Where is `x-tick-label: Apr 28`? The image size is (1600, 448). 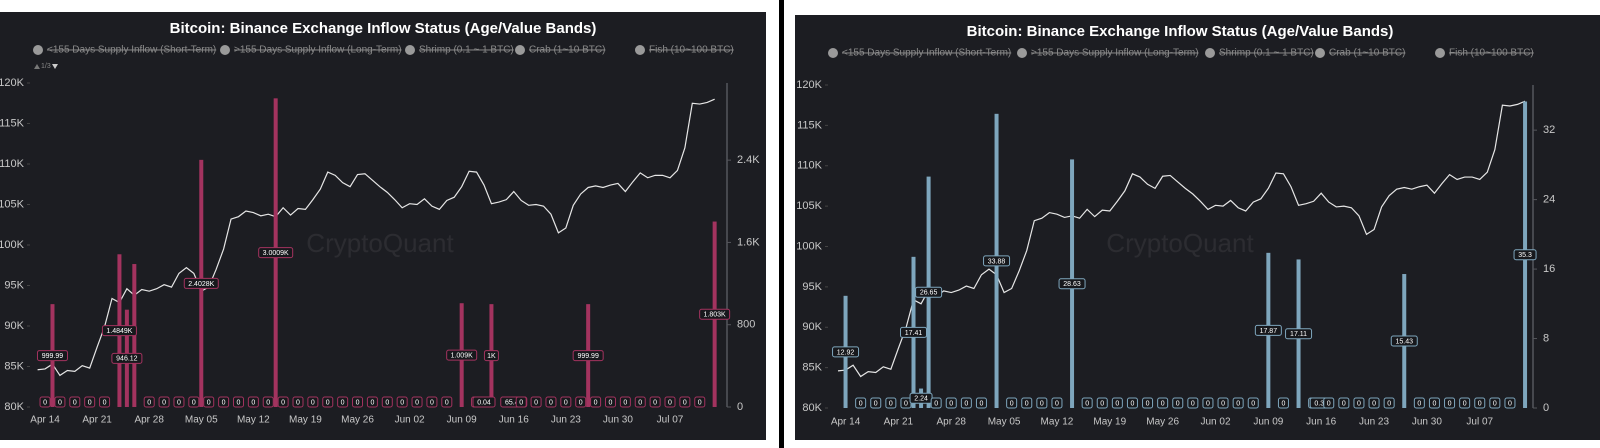
x-tick-label: Apr 28 is located at coordinates (149, 420).